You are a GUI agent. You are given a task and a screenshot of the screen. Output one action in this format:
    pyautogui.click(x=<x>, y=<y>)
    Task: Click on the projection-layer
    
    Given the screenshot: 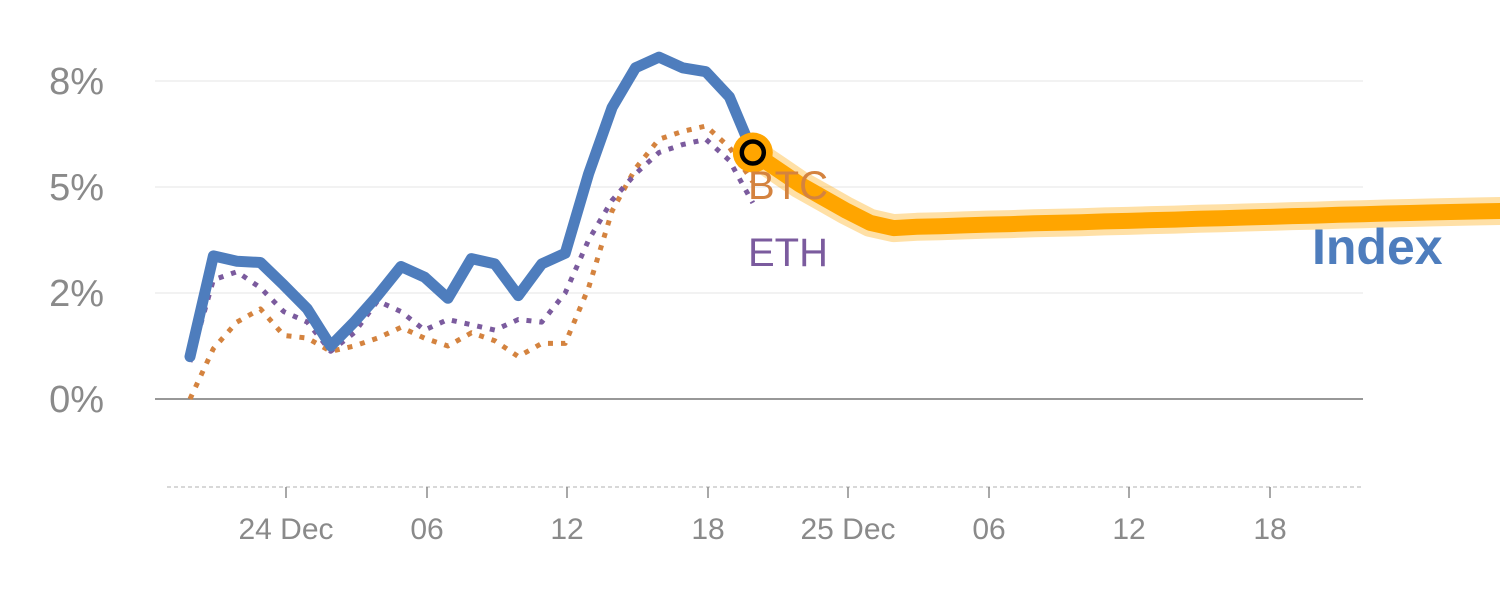 What is the action you would take?
    pyautogui.click(x=1119, y=190)
    